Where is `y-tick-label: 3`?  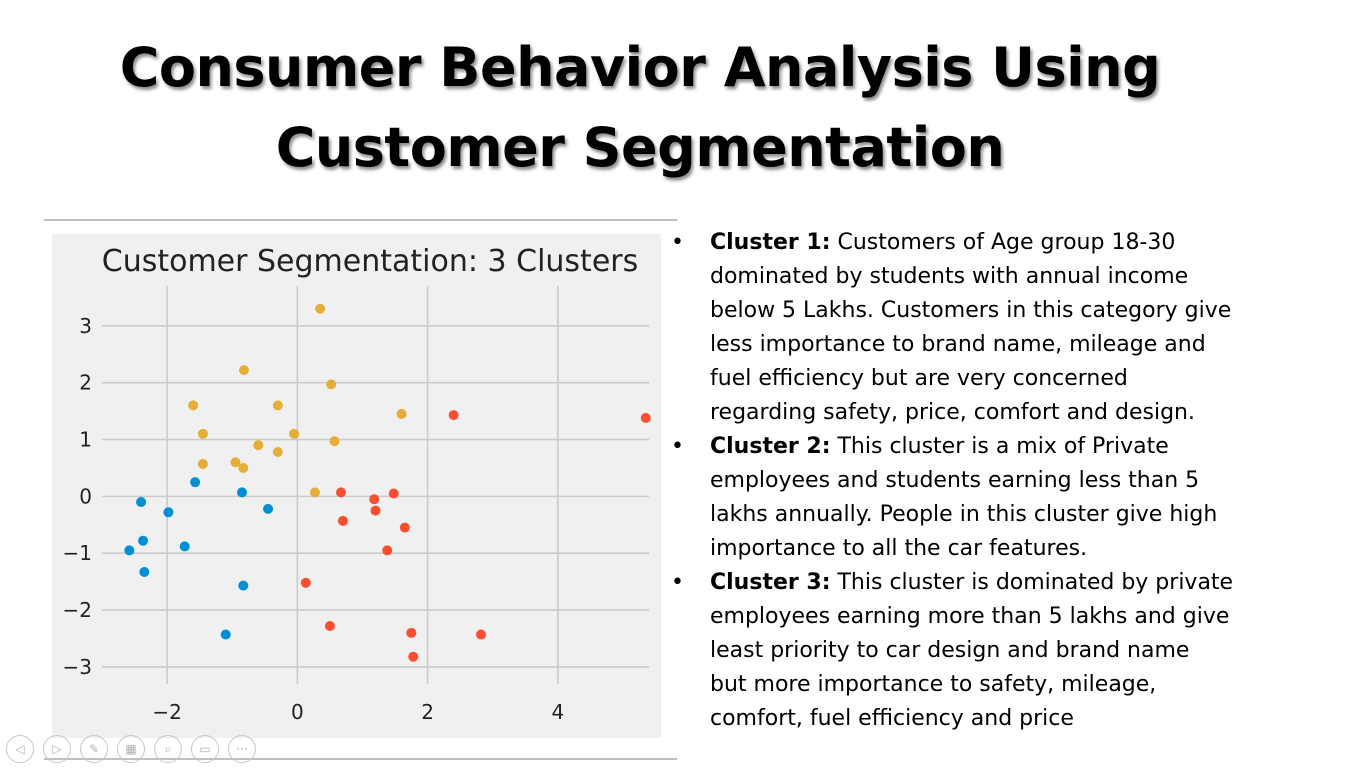 y-tick-label: 3 is located at coordinates (85, 326).